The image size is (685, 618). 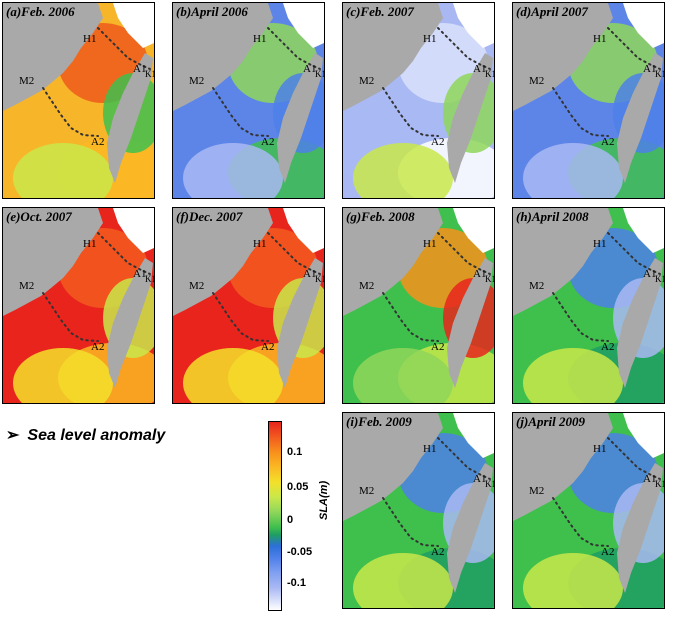 I want to click on colorbar-tick: 0.1, so click(x=295, y=452).